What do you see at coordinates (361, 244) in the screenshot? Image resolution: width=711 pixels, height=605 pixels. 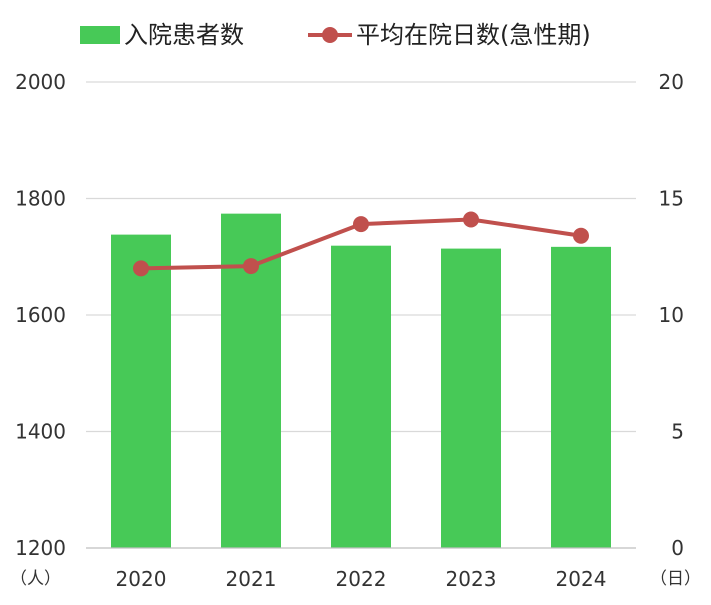 I see `line-series` at bounding box center [361, 244].